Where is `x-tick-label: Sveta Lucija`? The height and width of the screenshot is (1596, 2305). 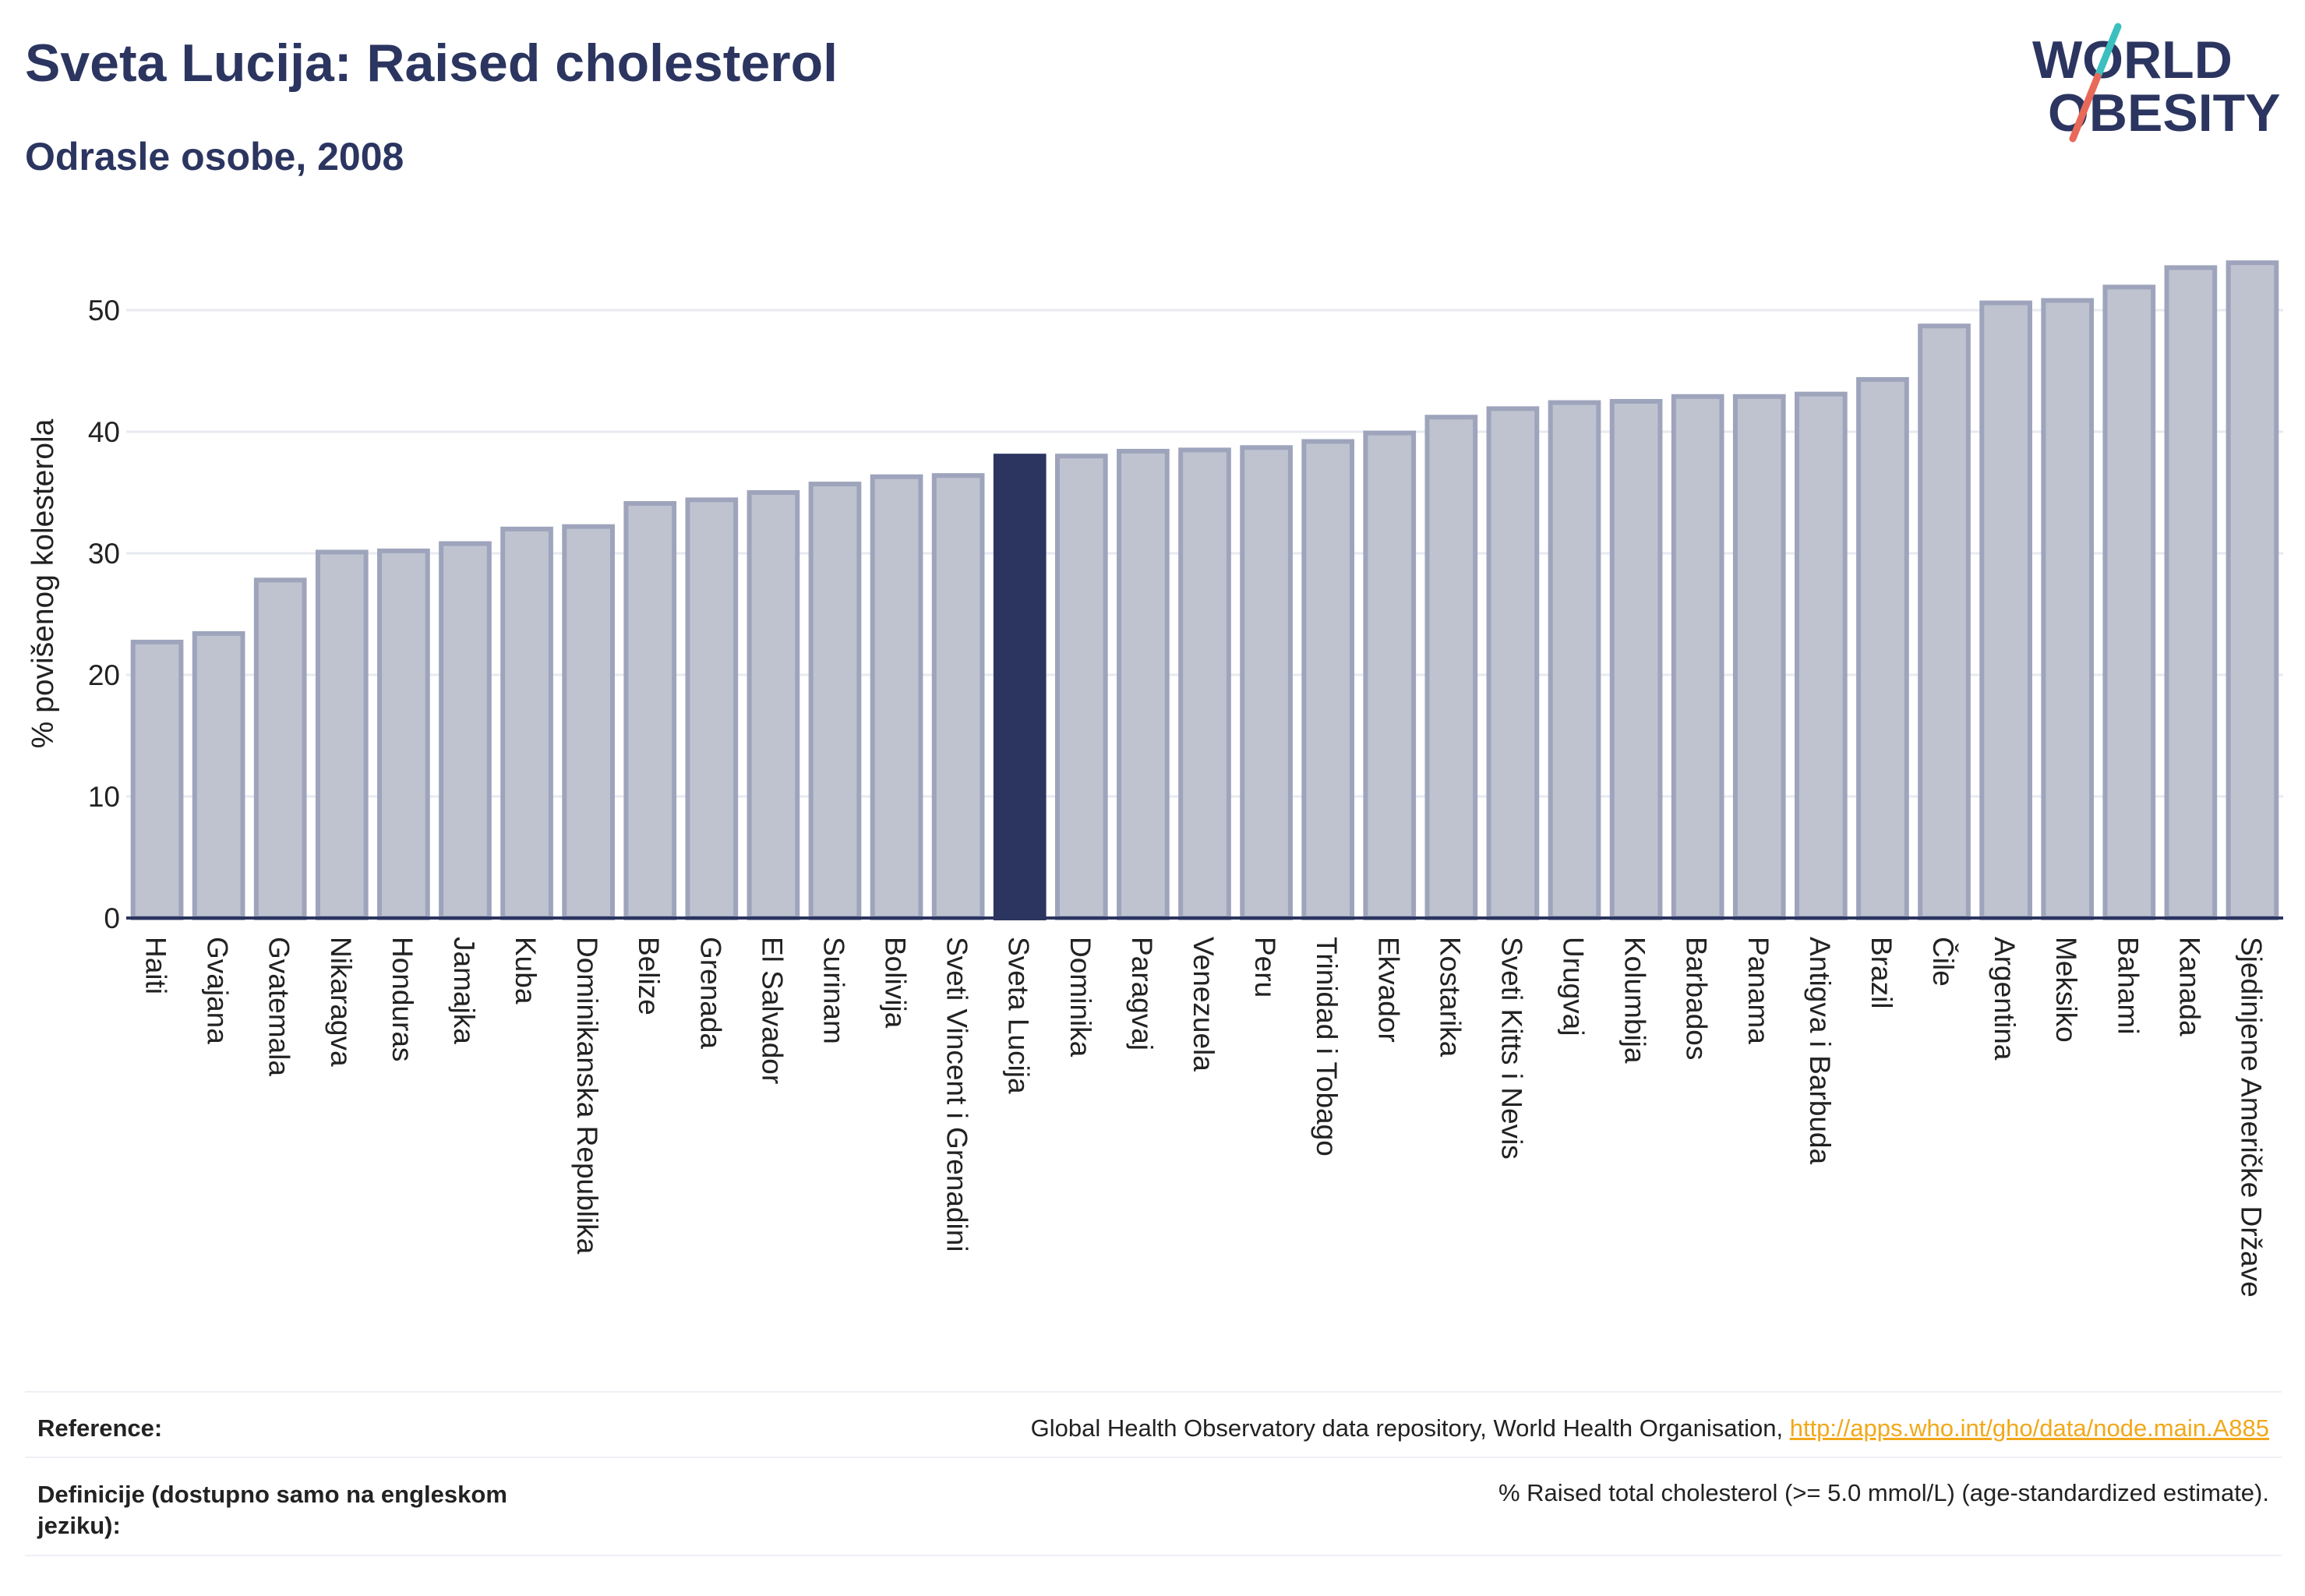
x-tick-label: Sveta Lucija is located at coordinates (1019, 1015).